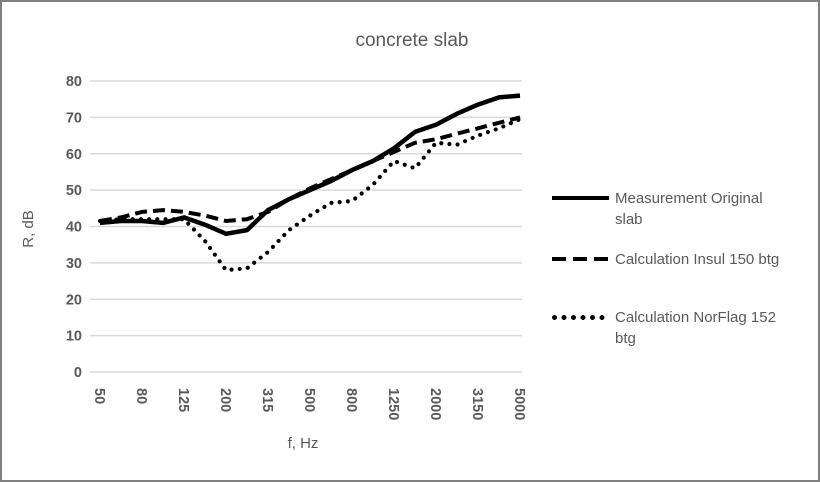 This screenshot has height=482, width=820. I want to click on x-axis-tick-labels: 50 80 125 200 315 500 800 1250 2000 3150 5000, so click(309, 404).